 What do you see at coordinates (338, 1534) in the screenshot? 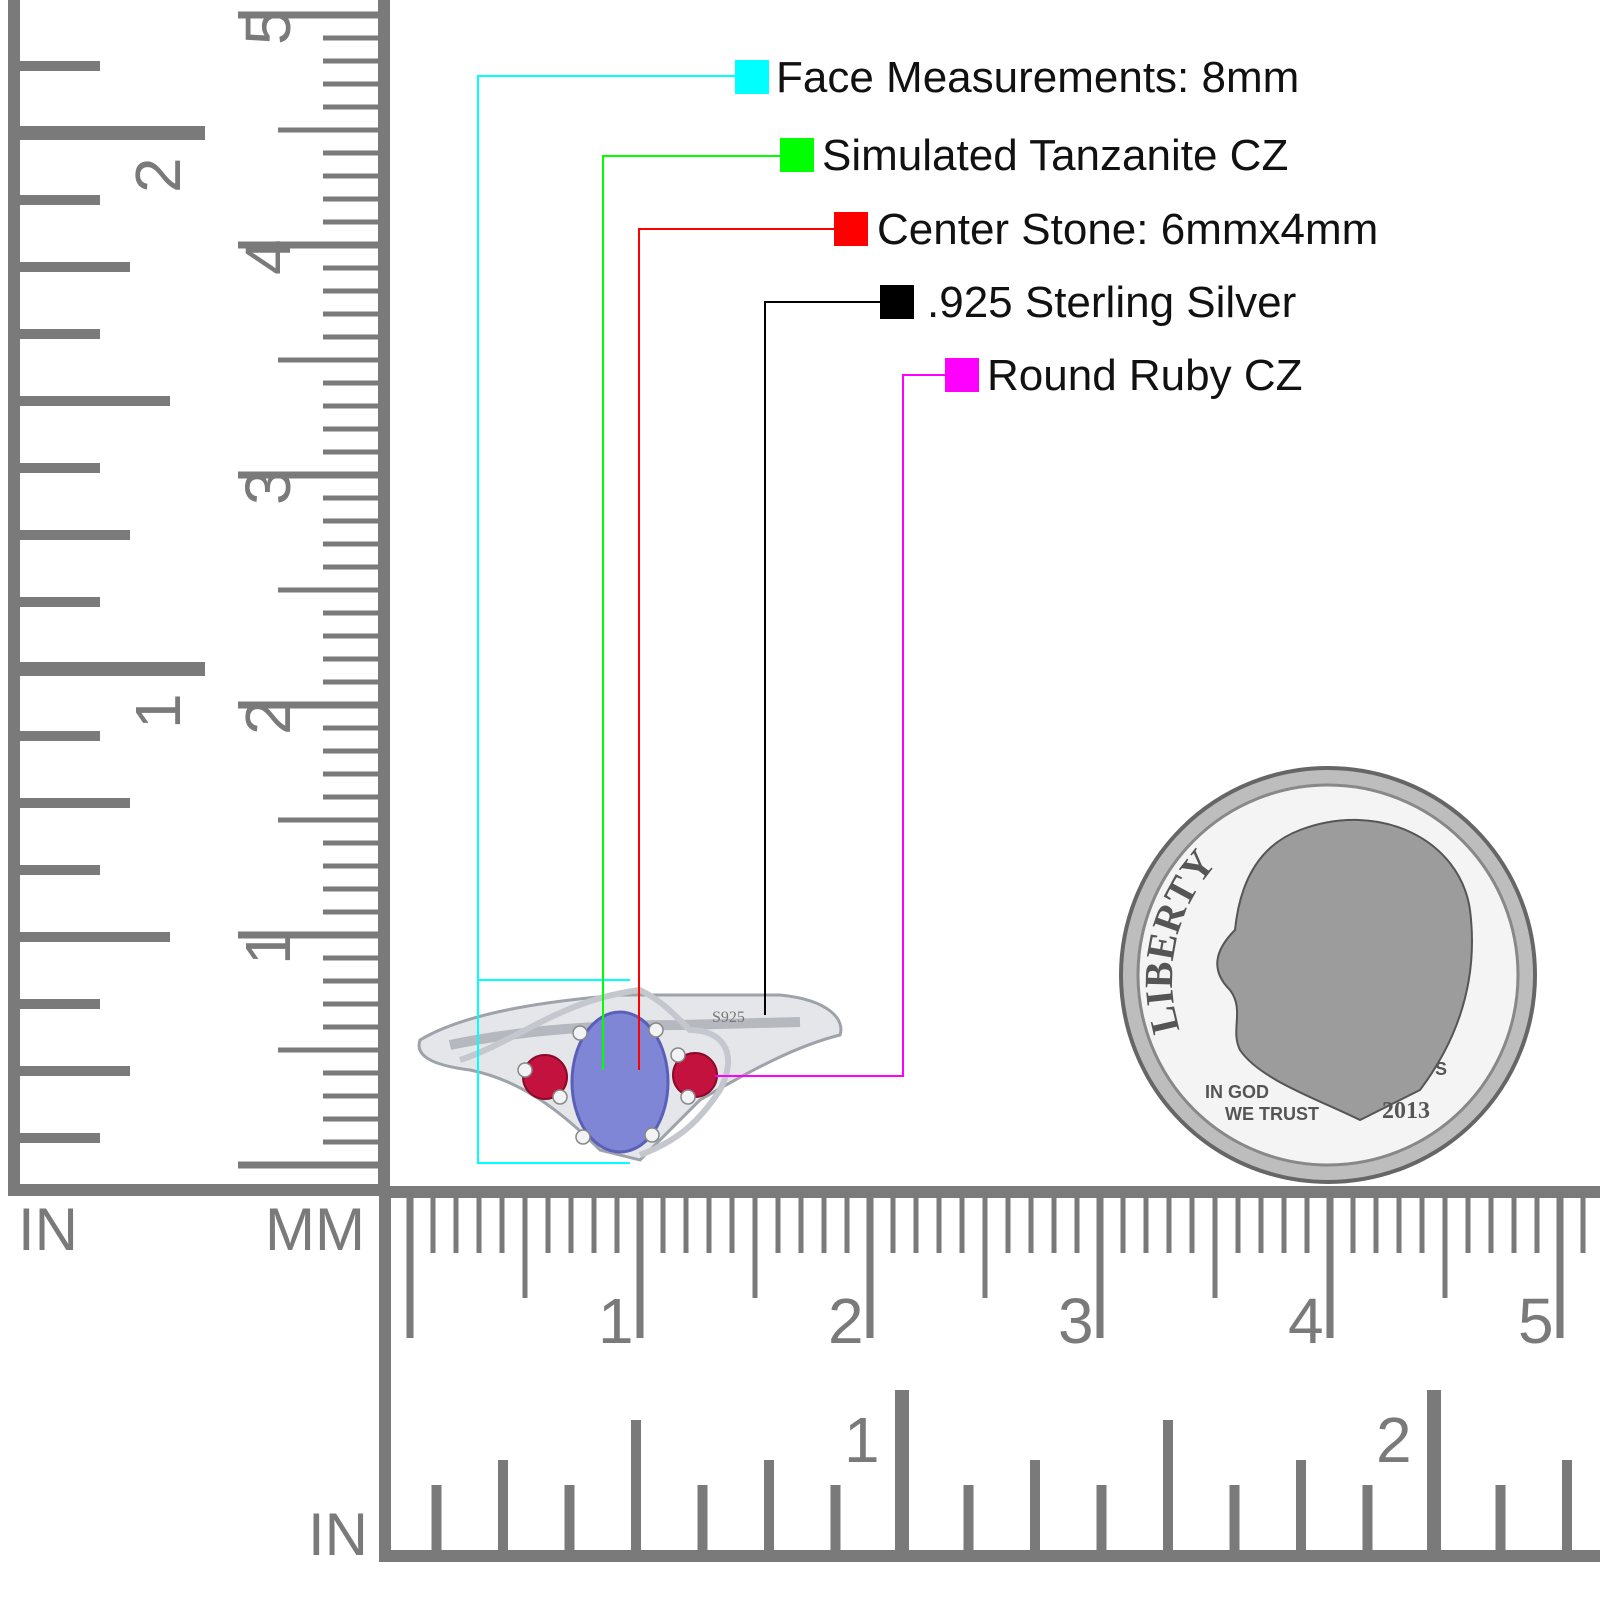
I see `horizontal-inch-unit: IN` at bounding box center [338, 1534].